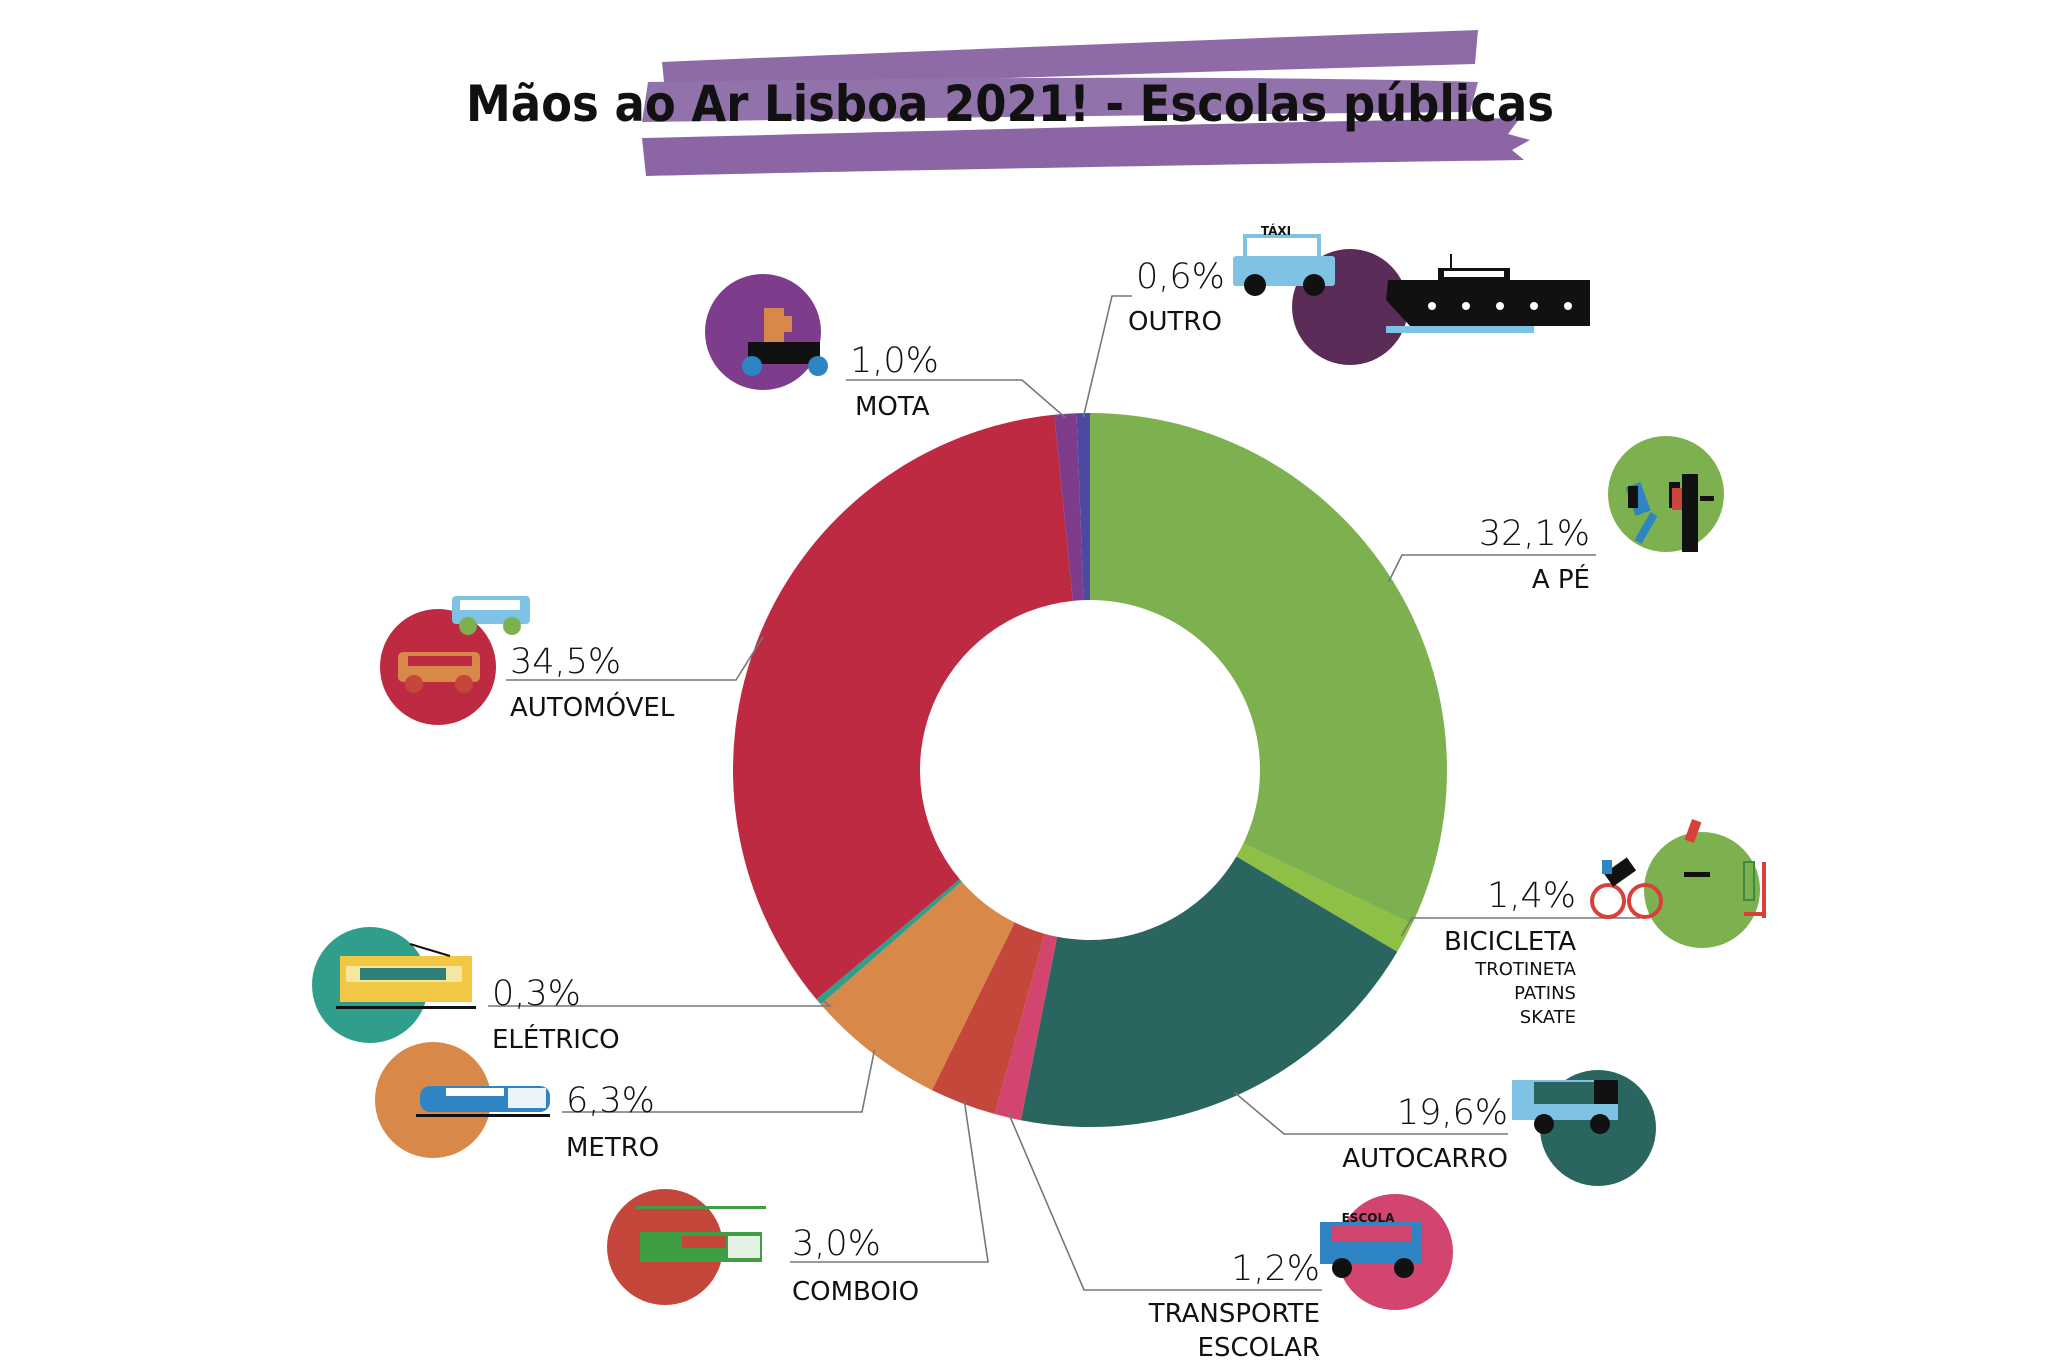 The height and width of the screenshot is (1365, 2048). What do you see at coordinates (462, 1100) in the screenshot?
I see `metro-icon` at bounding box center [462, 1100].